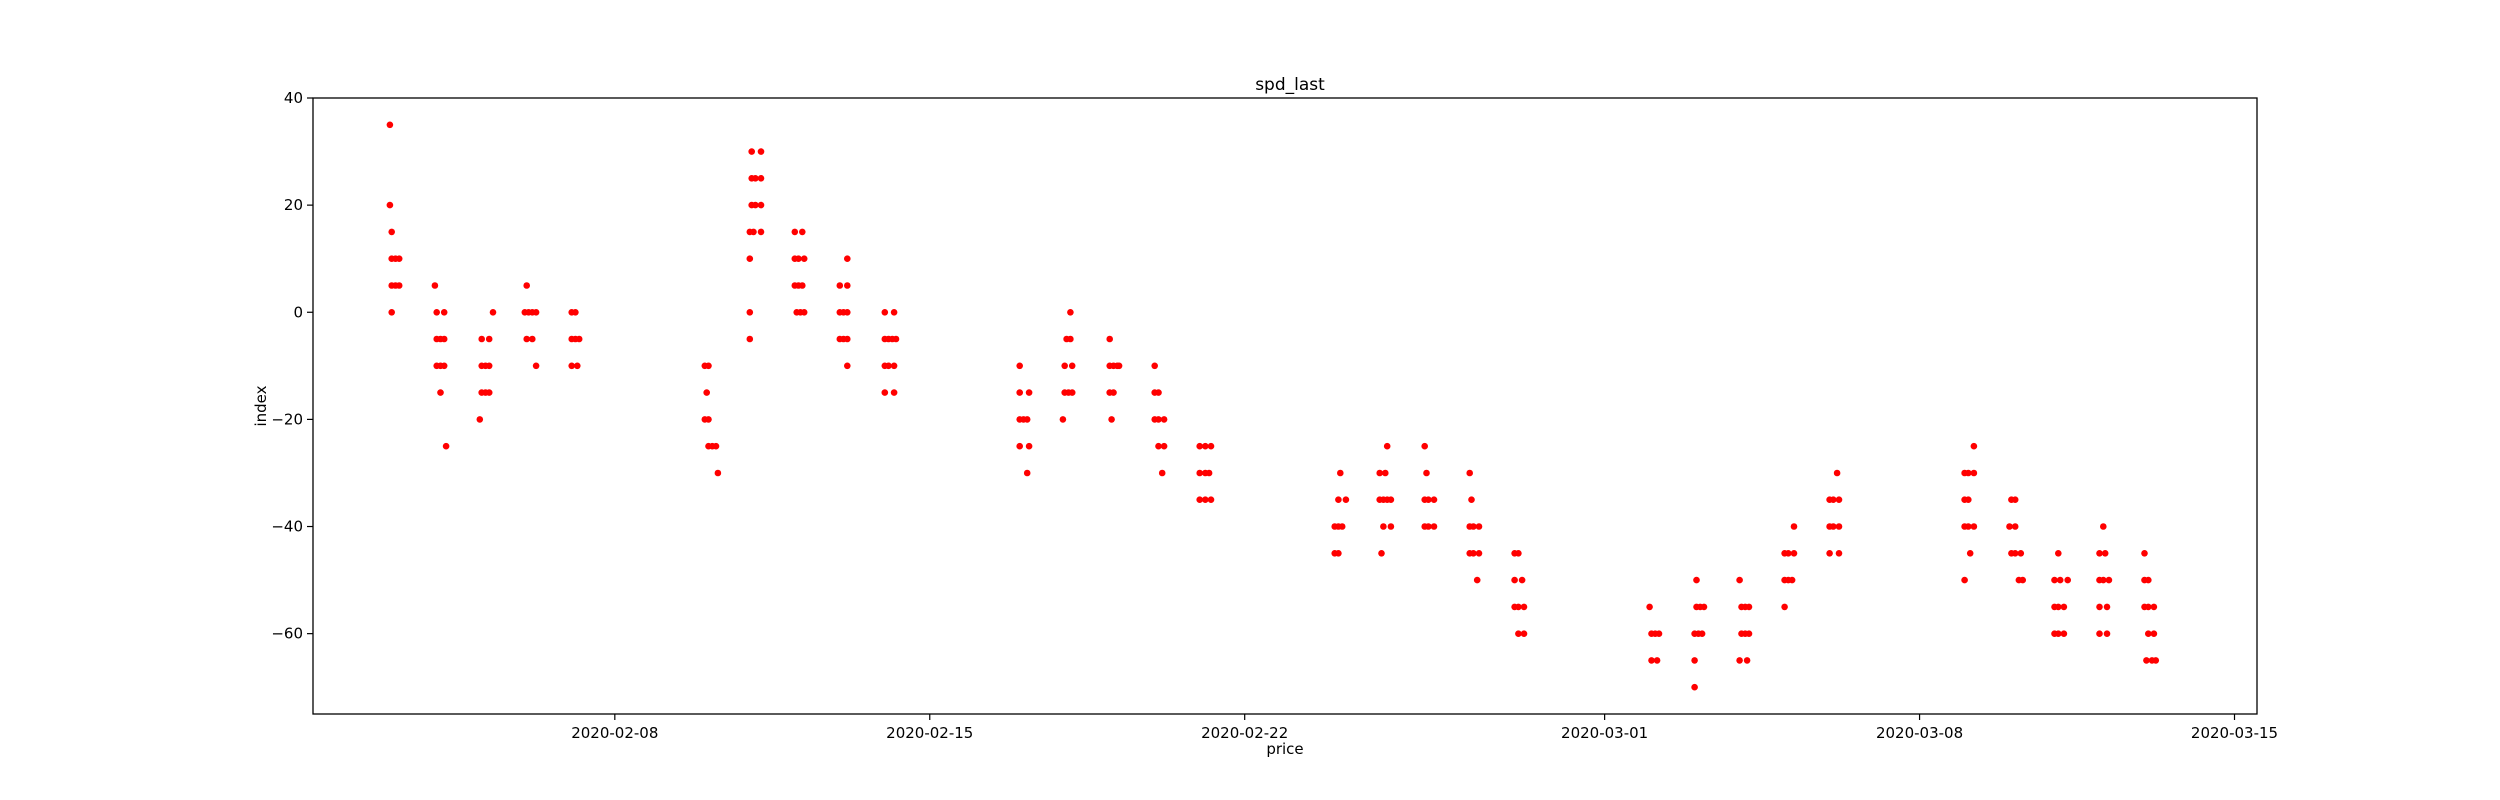  Describe the element at coordinates (287, 527) in the screenshot. I see `y-tick-label: −40` at that location.